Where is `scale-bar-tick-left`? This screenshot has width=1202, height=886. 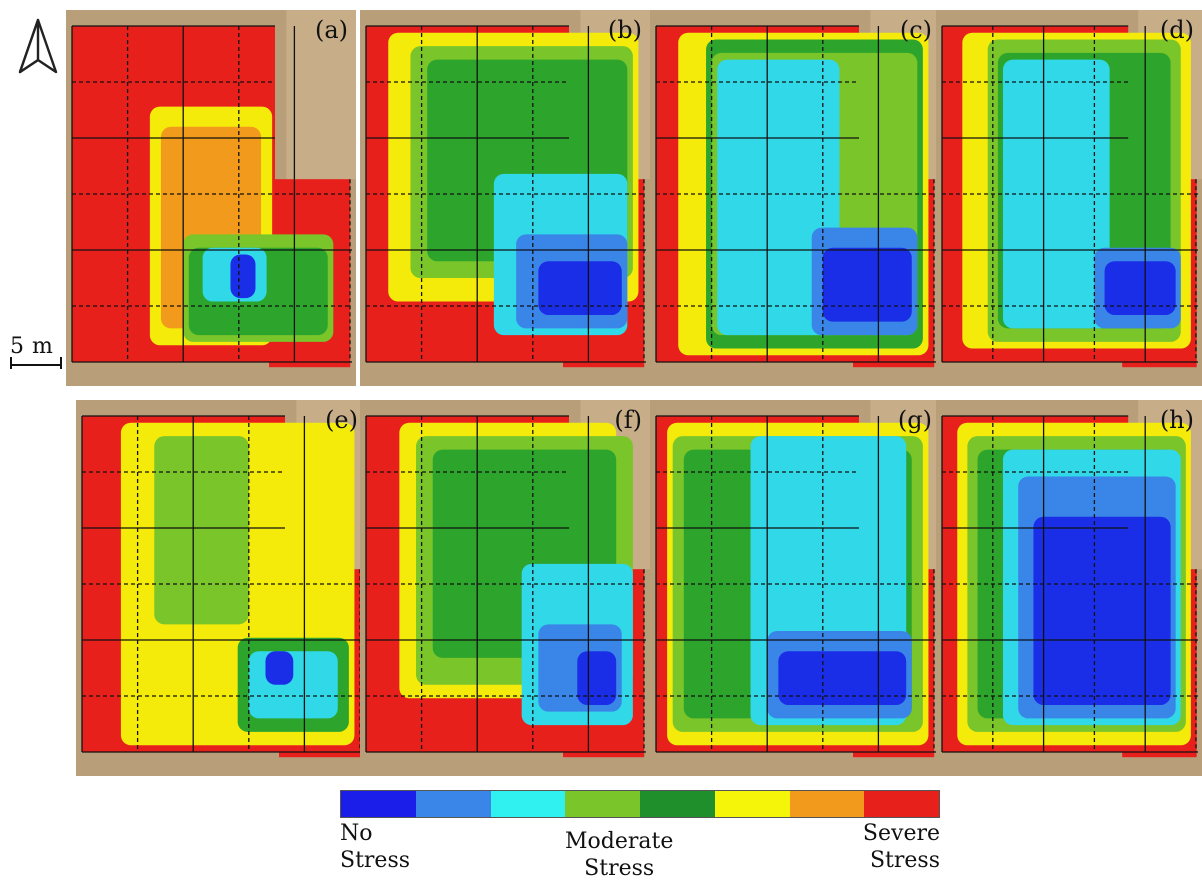 scale-bar-tick-left is located at coordinates (11, 363).